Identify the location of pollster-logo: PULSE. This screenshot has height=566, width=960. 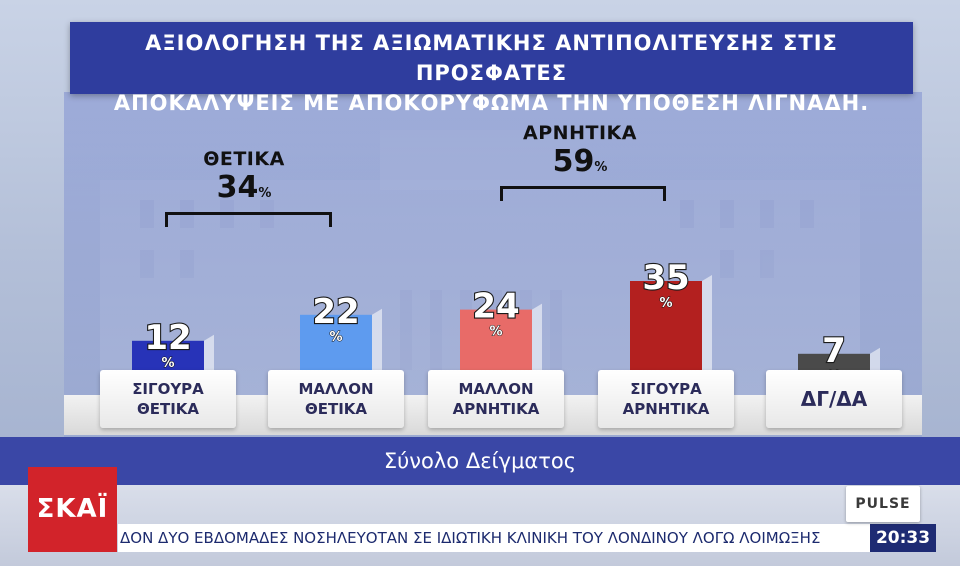
(883, 504).